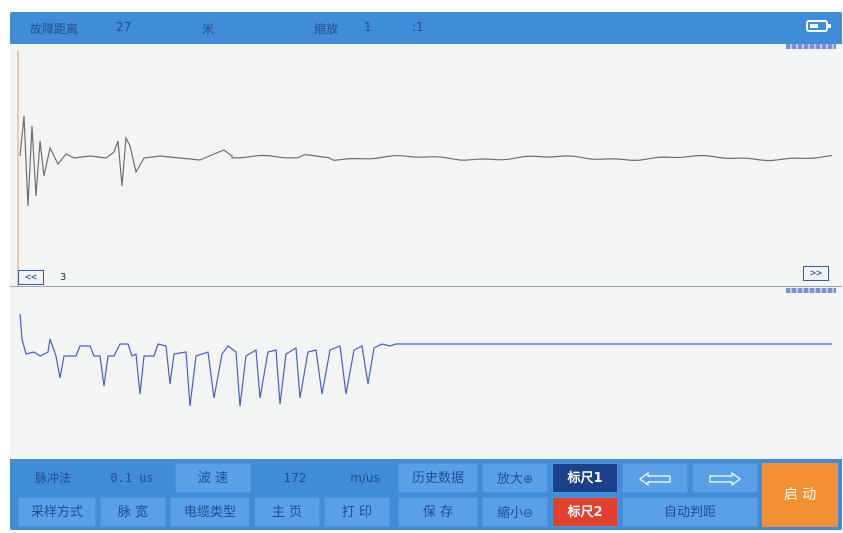  Describe the element at coordinates (295, 478) in the screenshot. I see `wave-speed-value: 172` at that location.